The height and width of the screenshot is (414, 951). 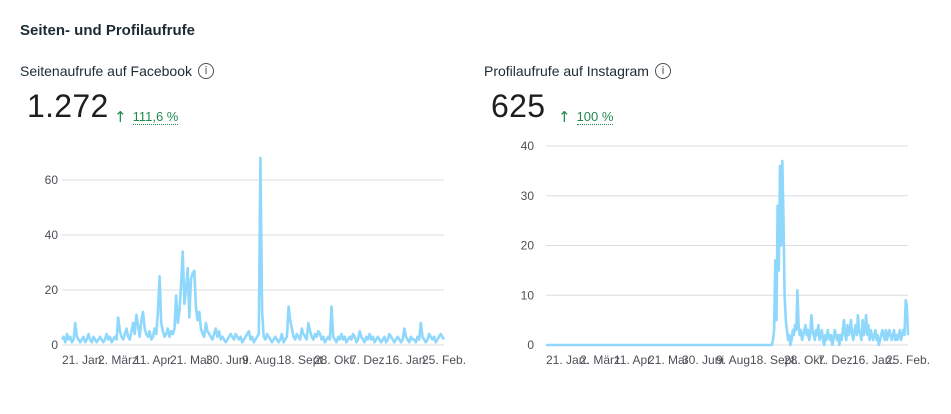 I want to click on panel-label-text: Profilaufrufe auf Instagram, so click(x=566, y=71).